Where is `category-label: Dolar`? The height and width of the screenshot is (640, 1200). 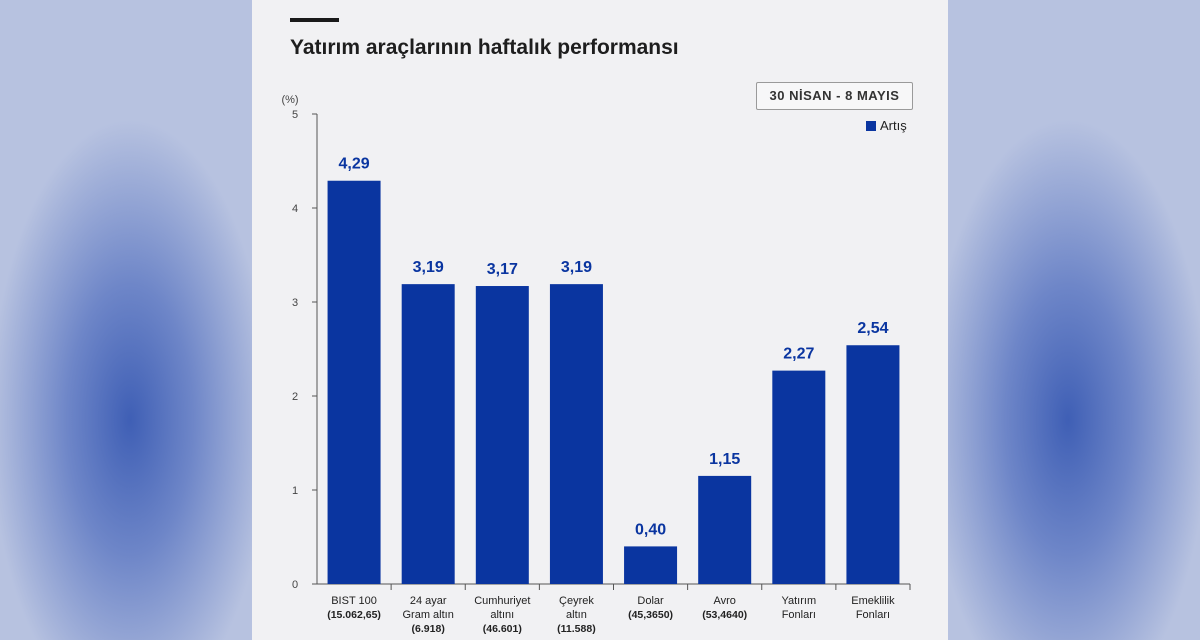 category-label: Dolar is located at coordinates (650, 601).